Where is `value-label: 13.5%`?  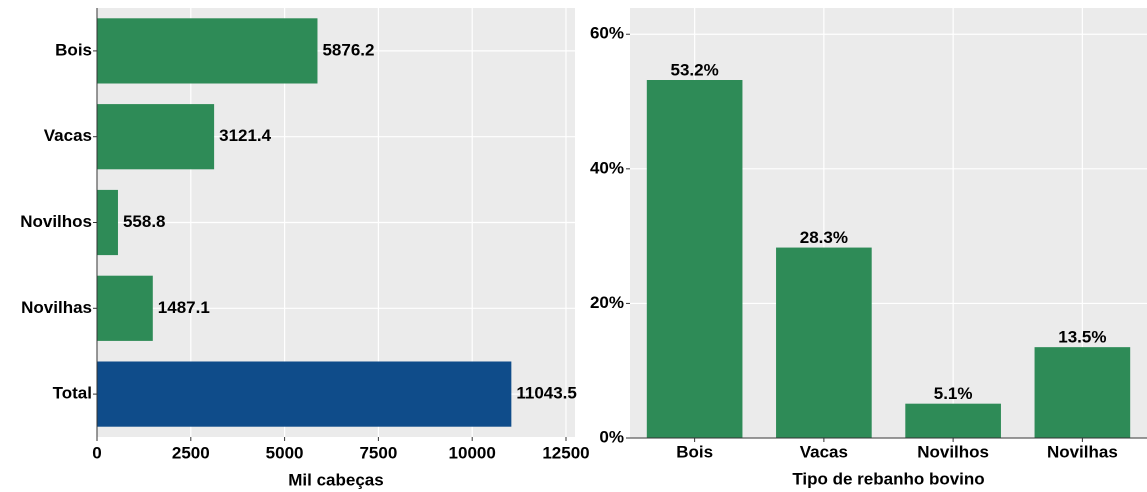 value-label: 13.5% is located at coordinates (1082, 337).